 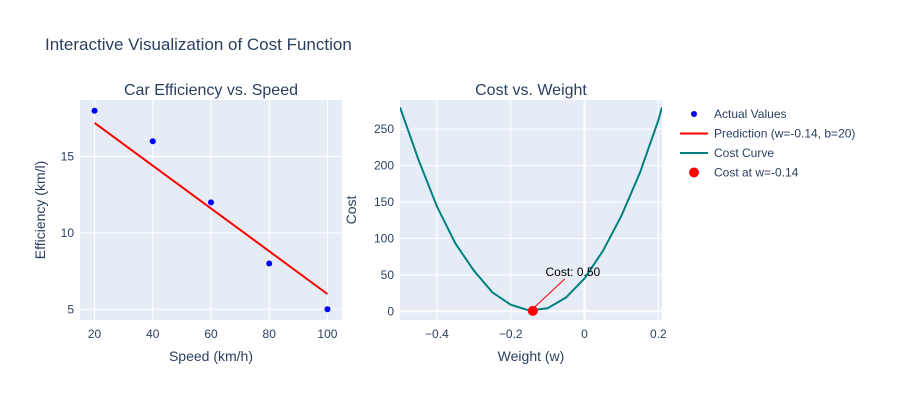 I want to click on y-axis-label: Cost, so click(x=351, y=210).